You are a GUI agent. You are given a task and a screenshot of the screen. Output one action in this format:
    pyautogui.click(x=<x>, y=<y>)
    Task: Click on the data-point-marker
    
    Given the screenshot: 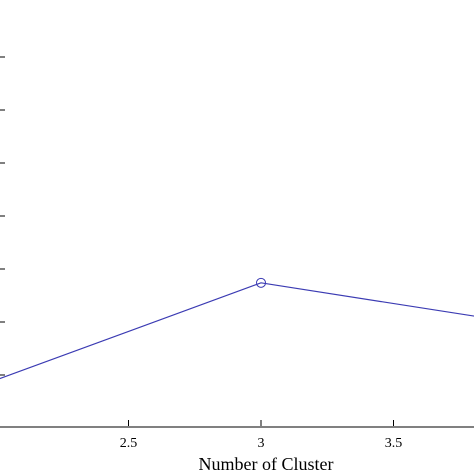 What is the action you would take?
    pyautogui.click(x=261, y=282)
    